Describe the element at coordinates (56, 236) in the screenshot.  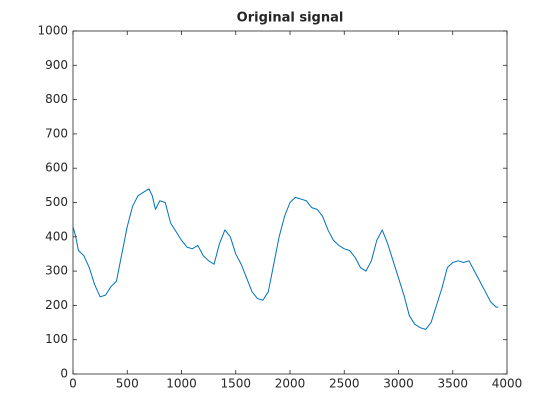
I see `y-tick-label: 400` at that location.